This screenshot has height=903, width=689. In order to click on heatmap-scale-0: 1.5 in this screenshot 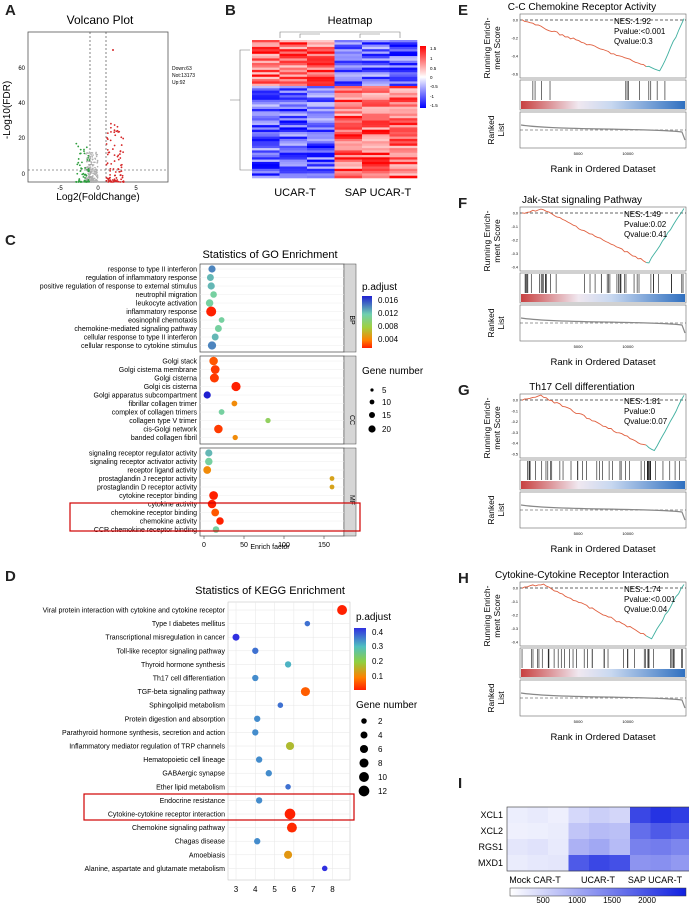, I will do `click(433, 48)`.